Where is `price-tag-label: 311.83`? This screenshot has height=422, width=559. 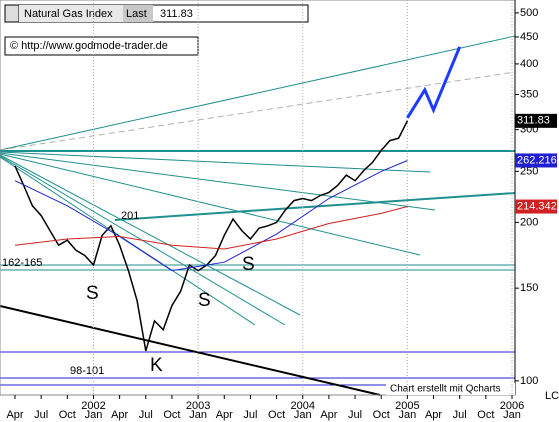
price-tag-label: 311.83 is located at coordinates (533, 121).